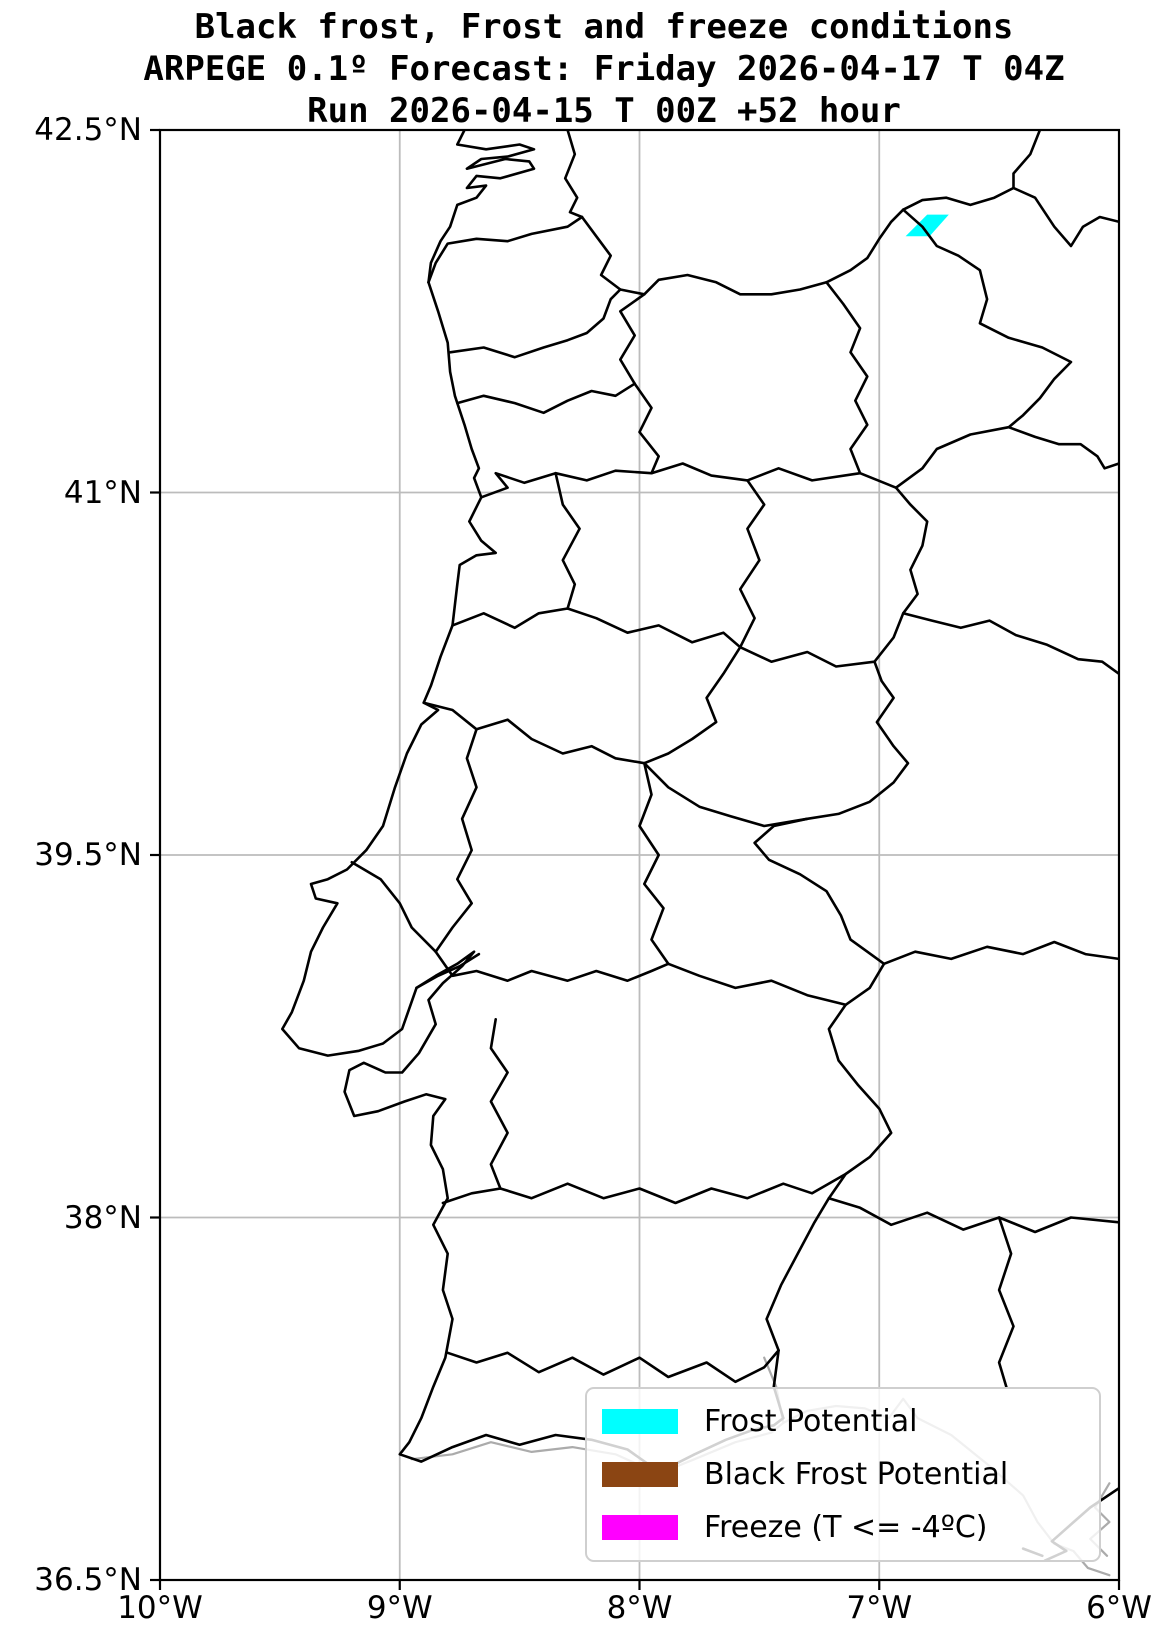  I want to click on y-tick-label-3: 38°N, so click(102, 1217).